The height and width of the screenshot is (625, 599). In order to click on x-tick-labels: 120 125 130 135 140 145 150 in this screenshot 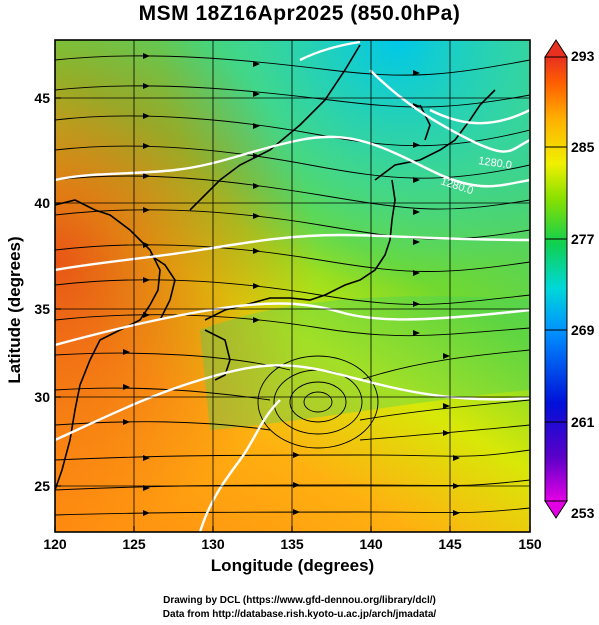, I will do `click(292, 544)`.